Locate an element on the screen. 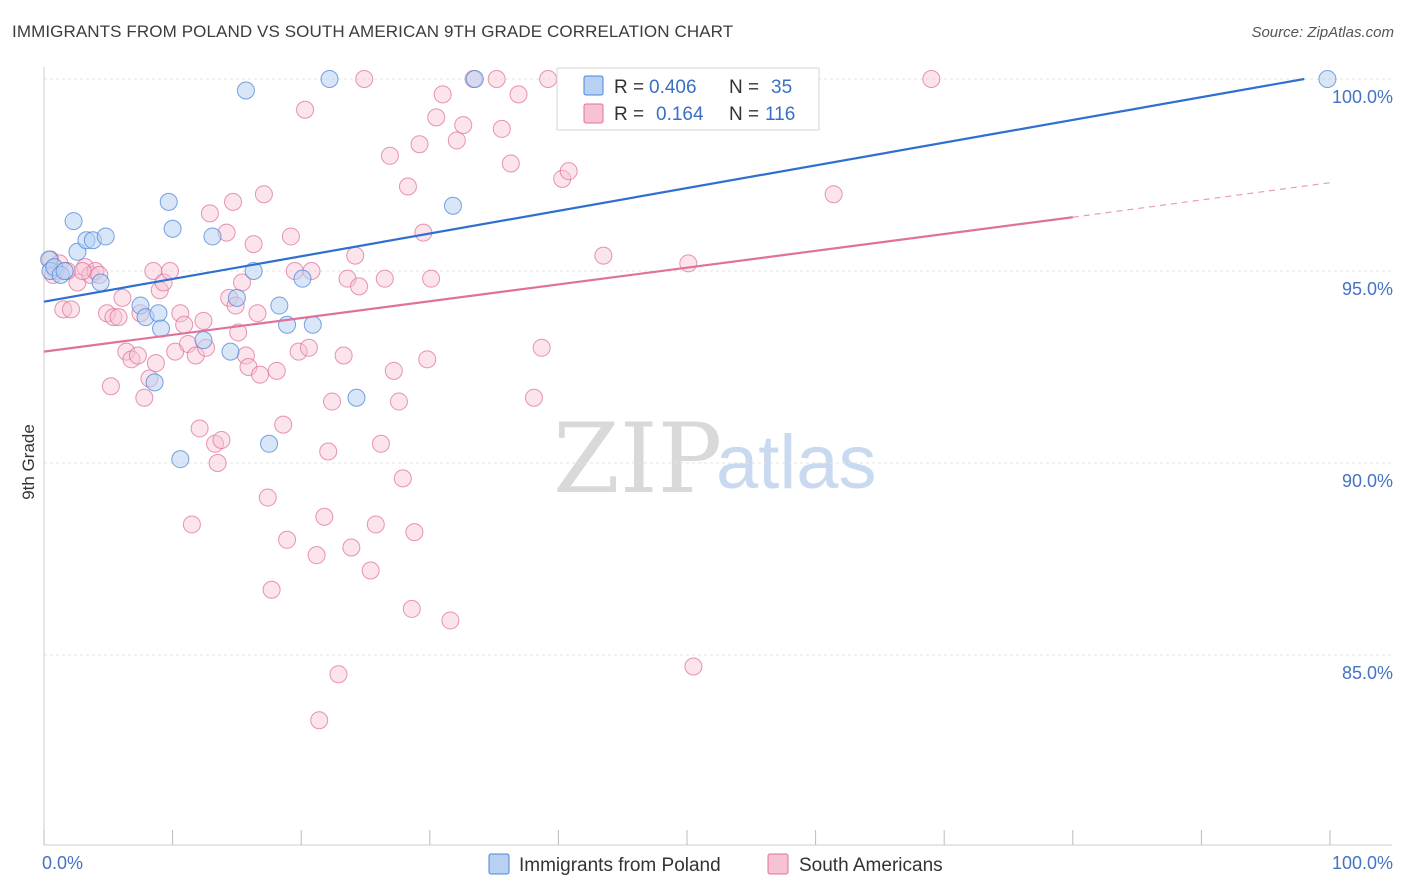 Image resolution: width=1406 pixels, height=892 pixels. source-credit: Source: ZipAtlas.com is located at coordinates (1322, 32).